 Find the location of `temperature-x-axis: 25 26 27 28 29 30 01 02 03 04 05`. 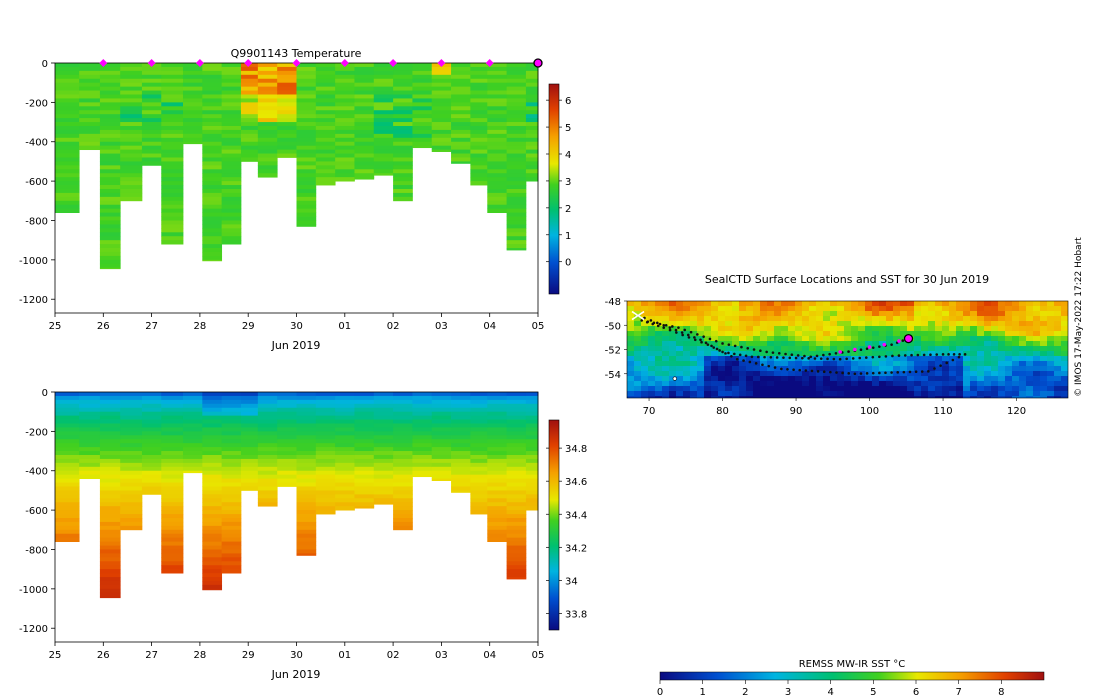

temperature-x-axis: 25 26 27 28 29 30 01 02 03 04 05 is located at coordinates (296, 322).